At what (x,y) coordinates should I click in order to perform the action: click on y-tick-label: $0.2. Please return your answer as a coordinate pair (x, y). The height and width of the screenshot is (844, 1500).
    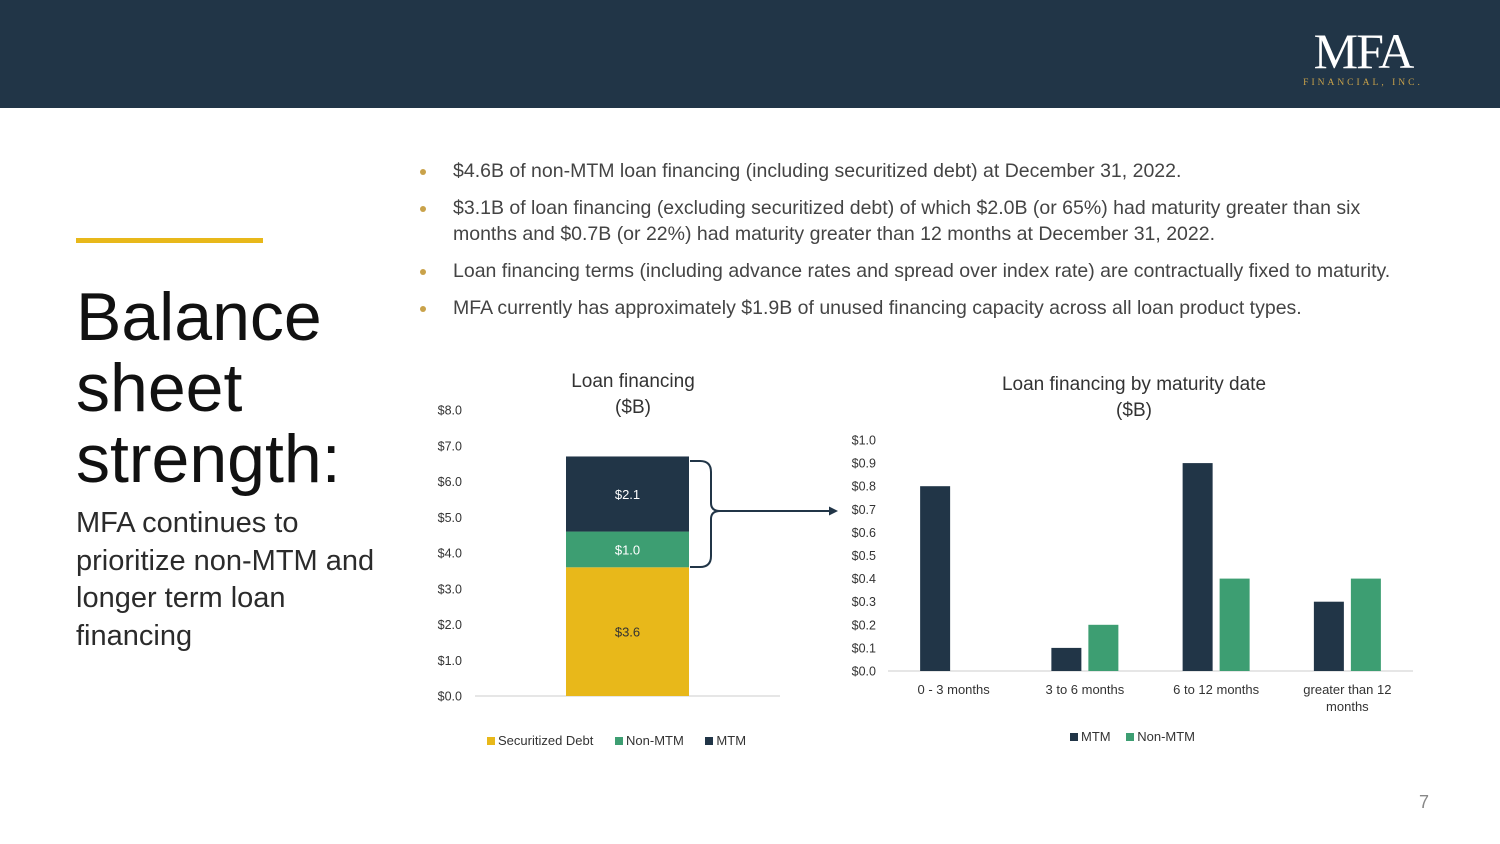
    Looking at the image, I should click on (864, 625).